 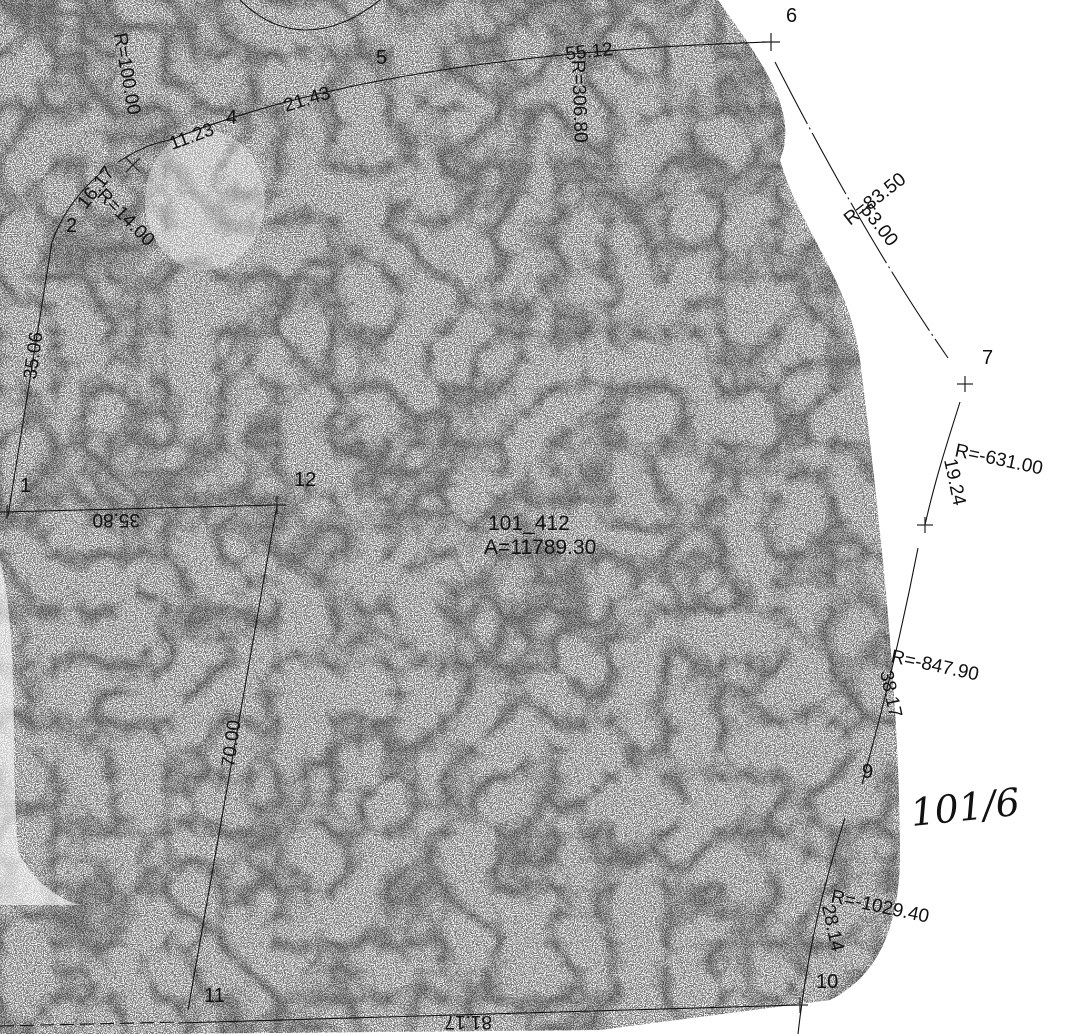 I want to click on dim-radius-847-90: R=-847.90, so click(x=935, y=665).